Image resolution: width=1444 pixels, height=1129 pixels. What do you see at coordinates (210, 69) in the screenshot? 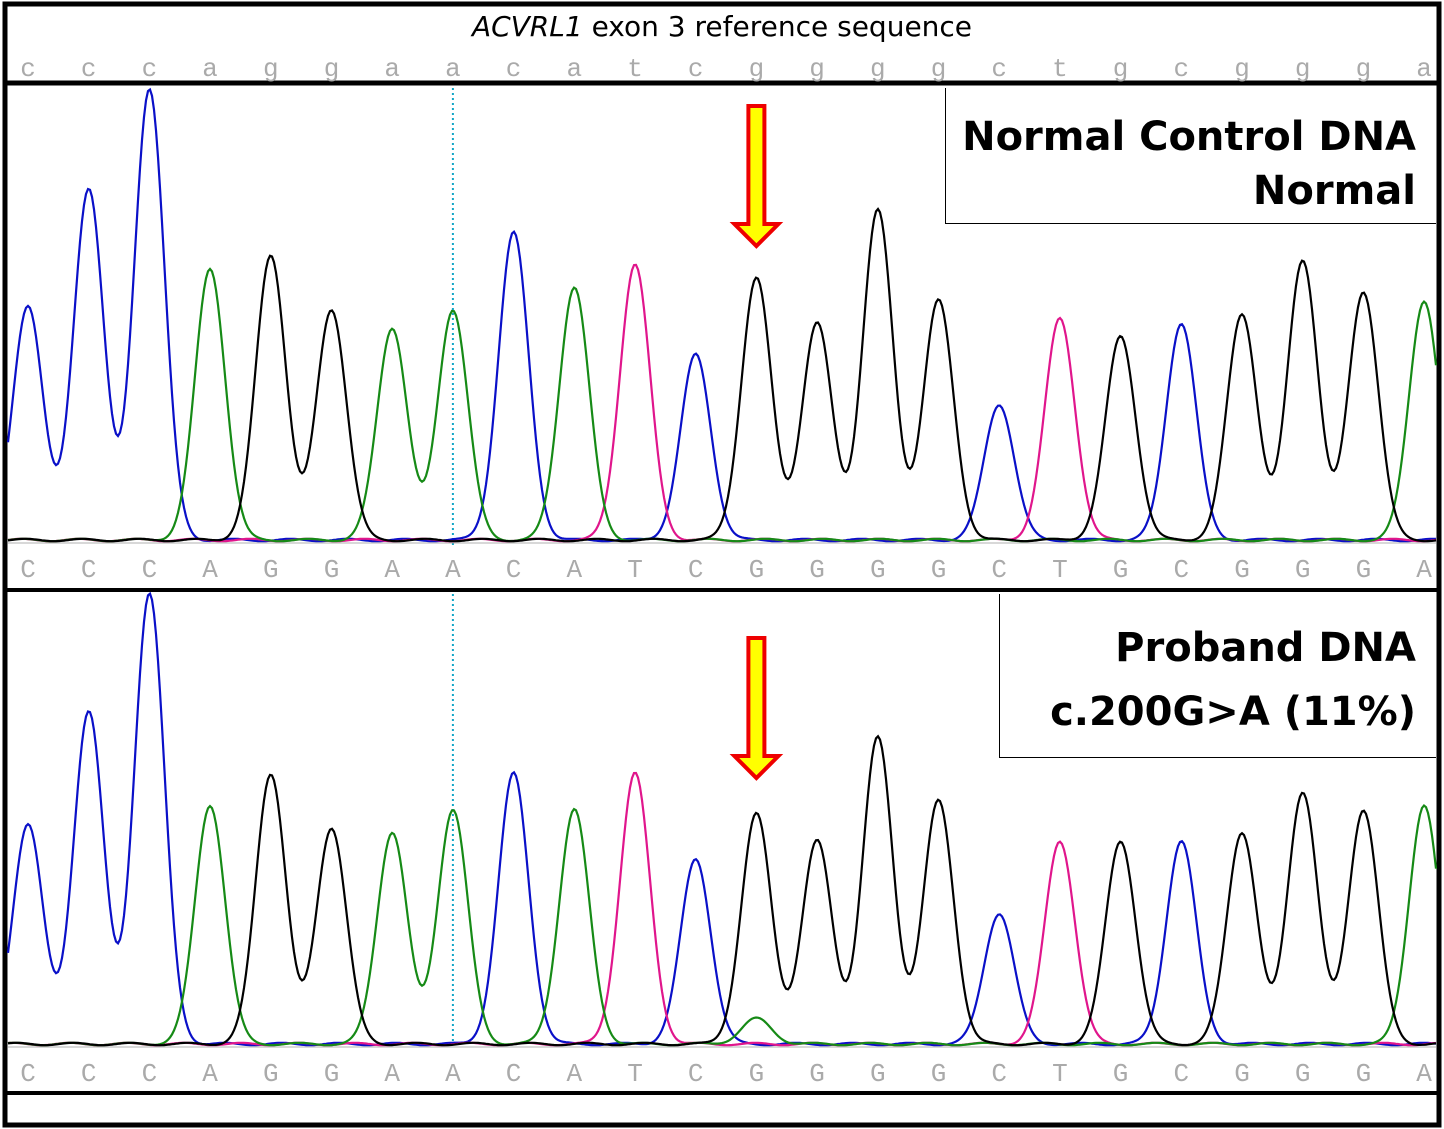
I see `reference-base-4: a` at bounding box center [210, 69].